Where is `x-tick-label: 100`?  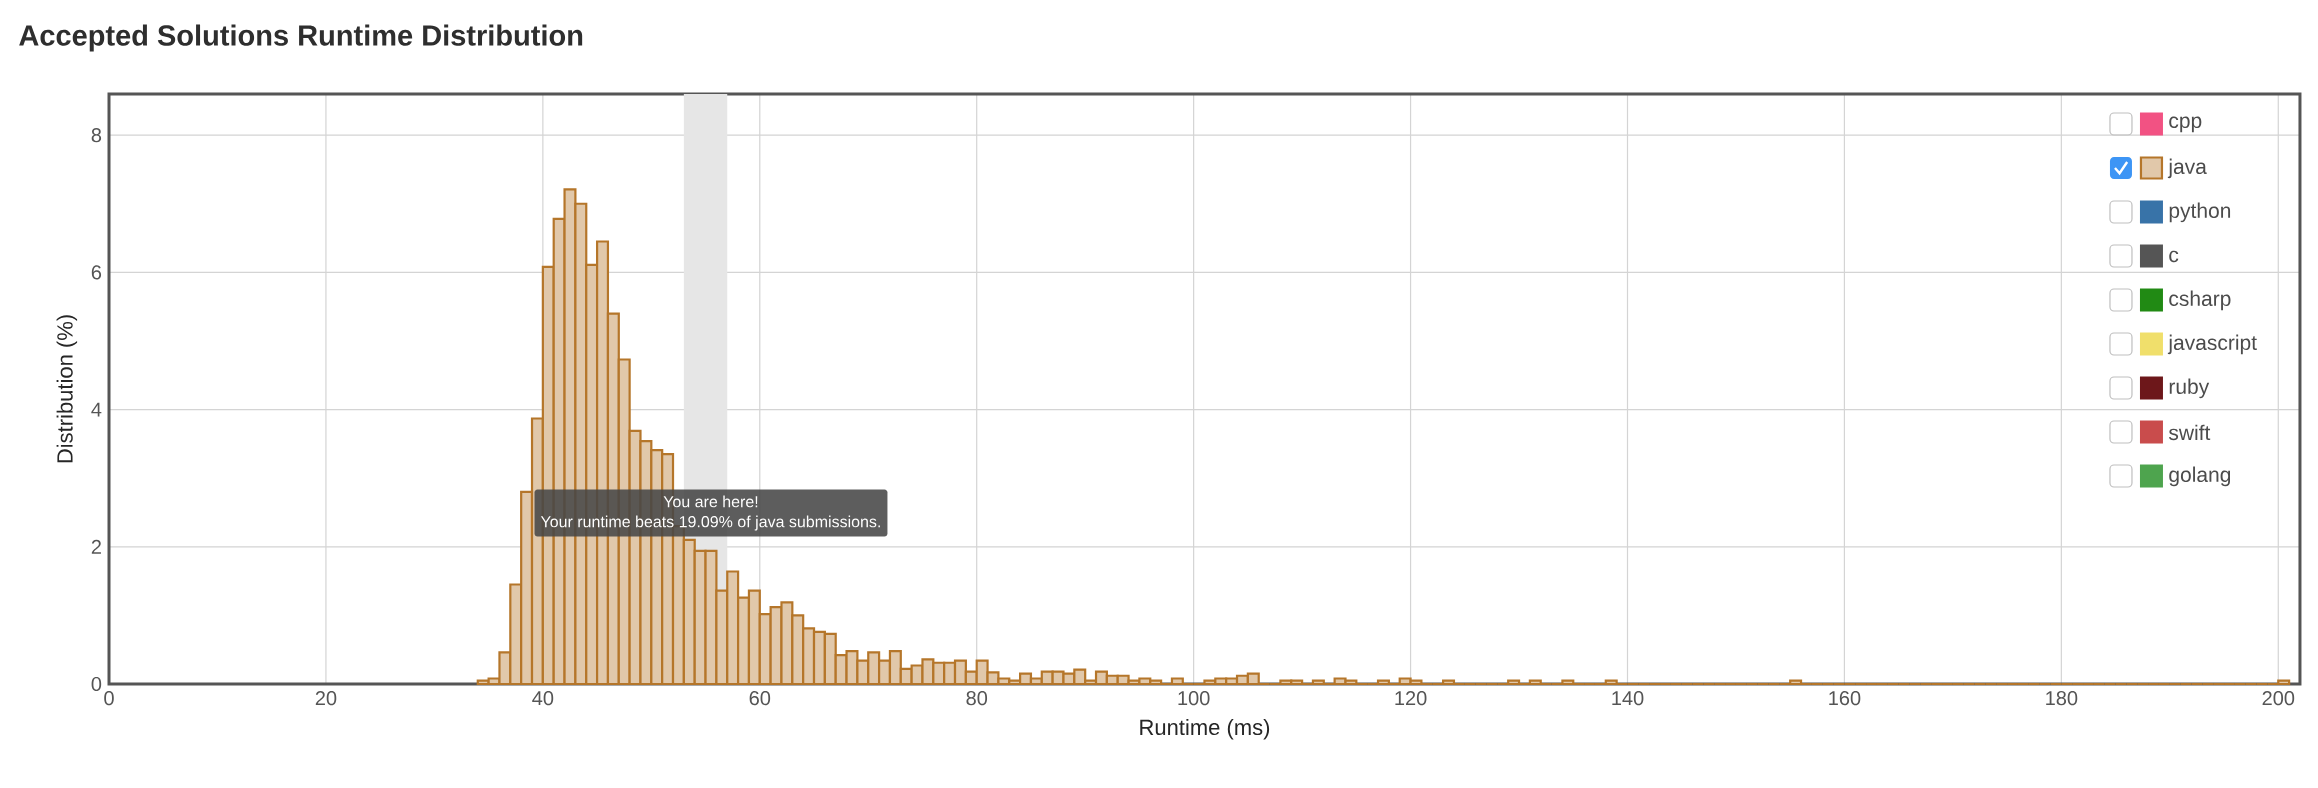
x-tick-label: 100 is located at coordinates (1194, 698).